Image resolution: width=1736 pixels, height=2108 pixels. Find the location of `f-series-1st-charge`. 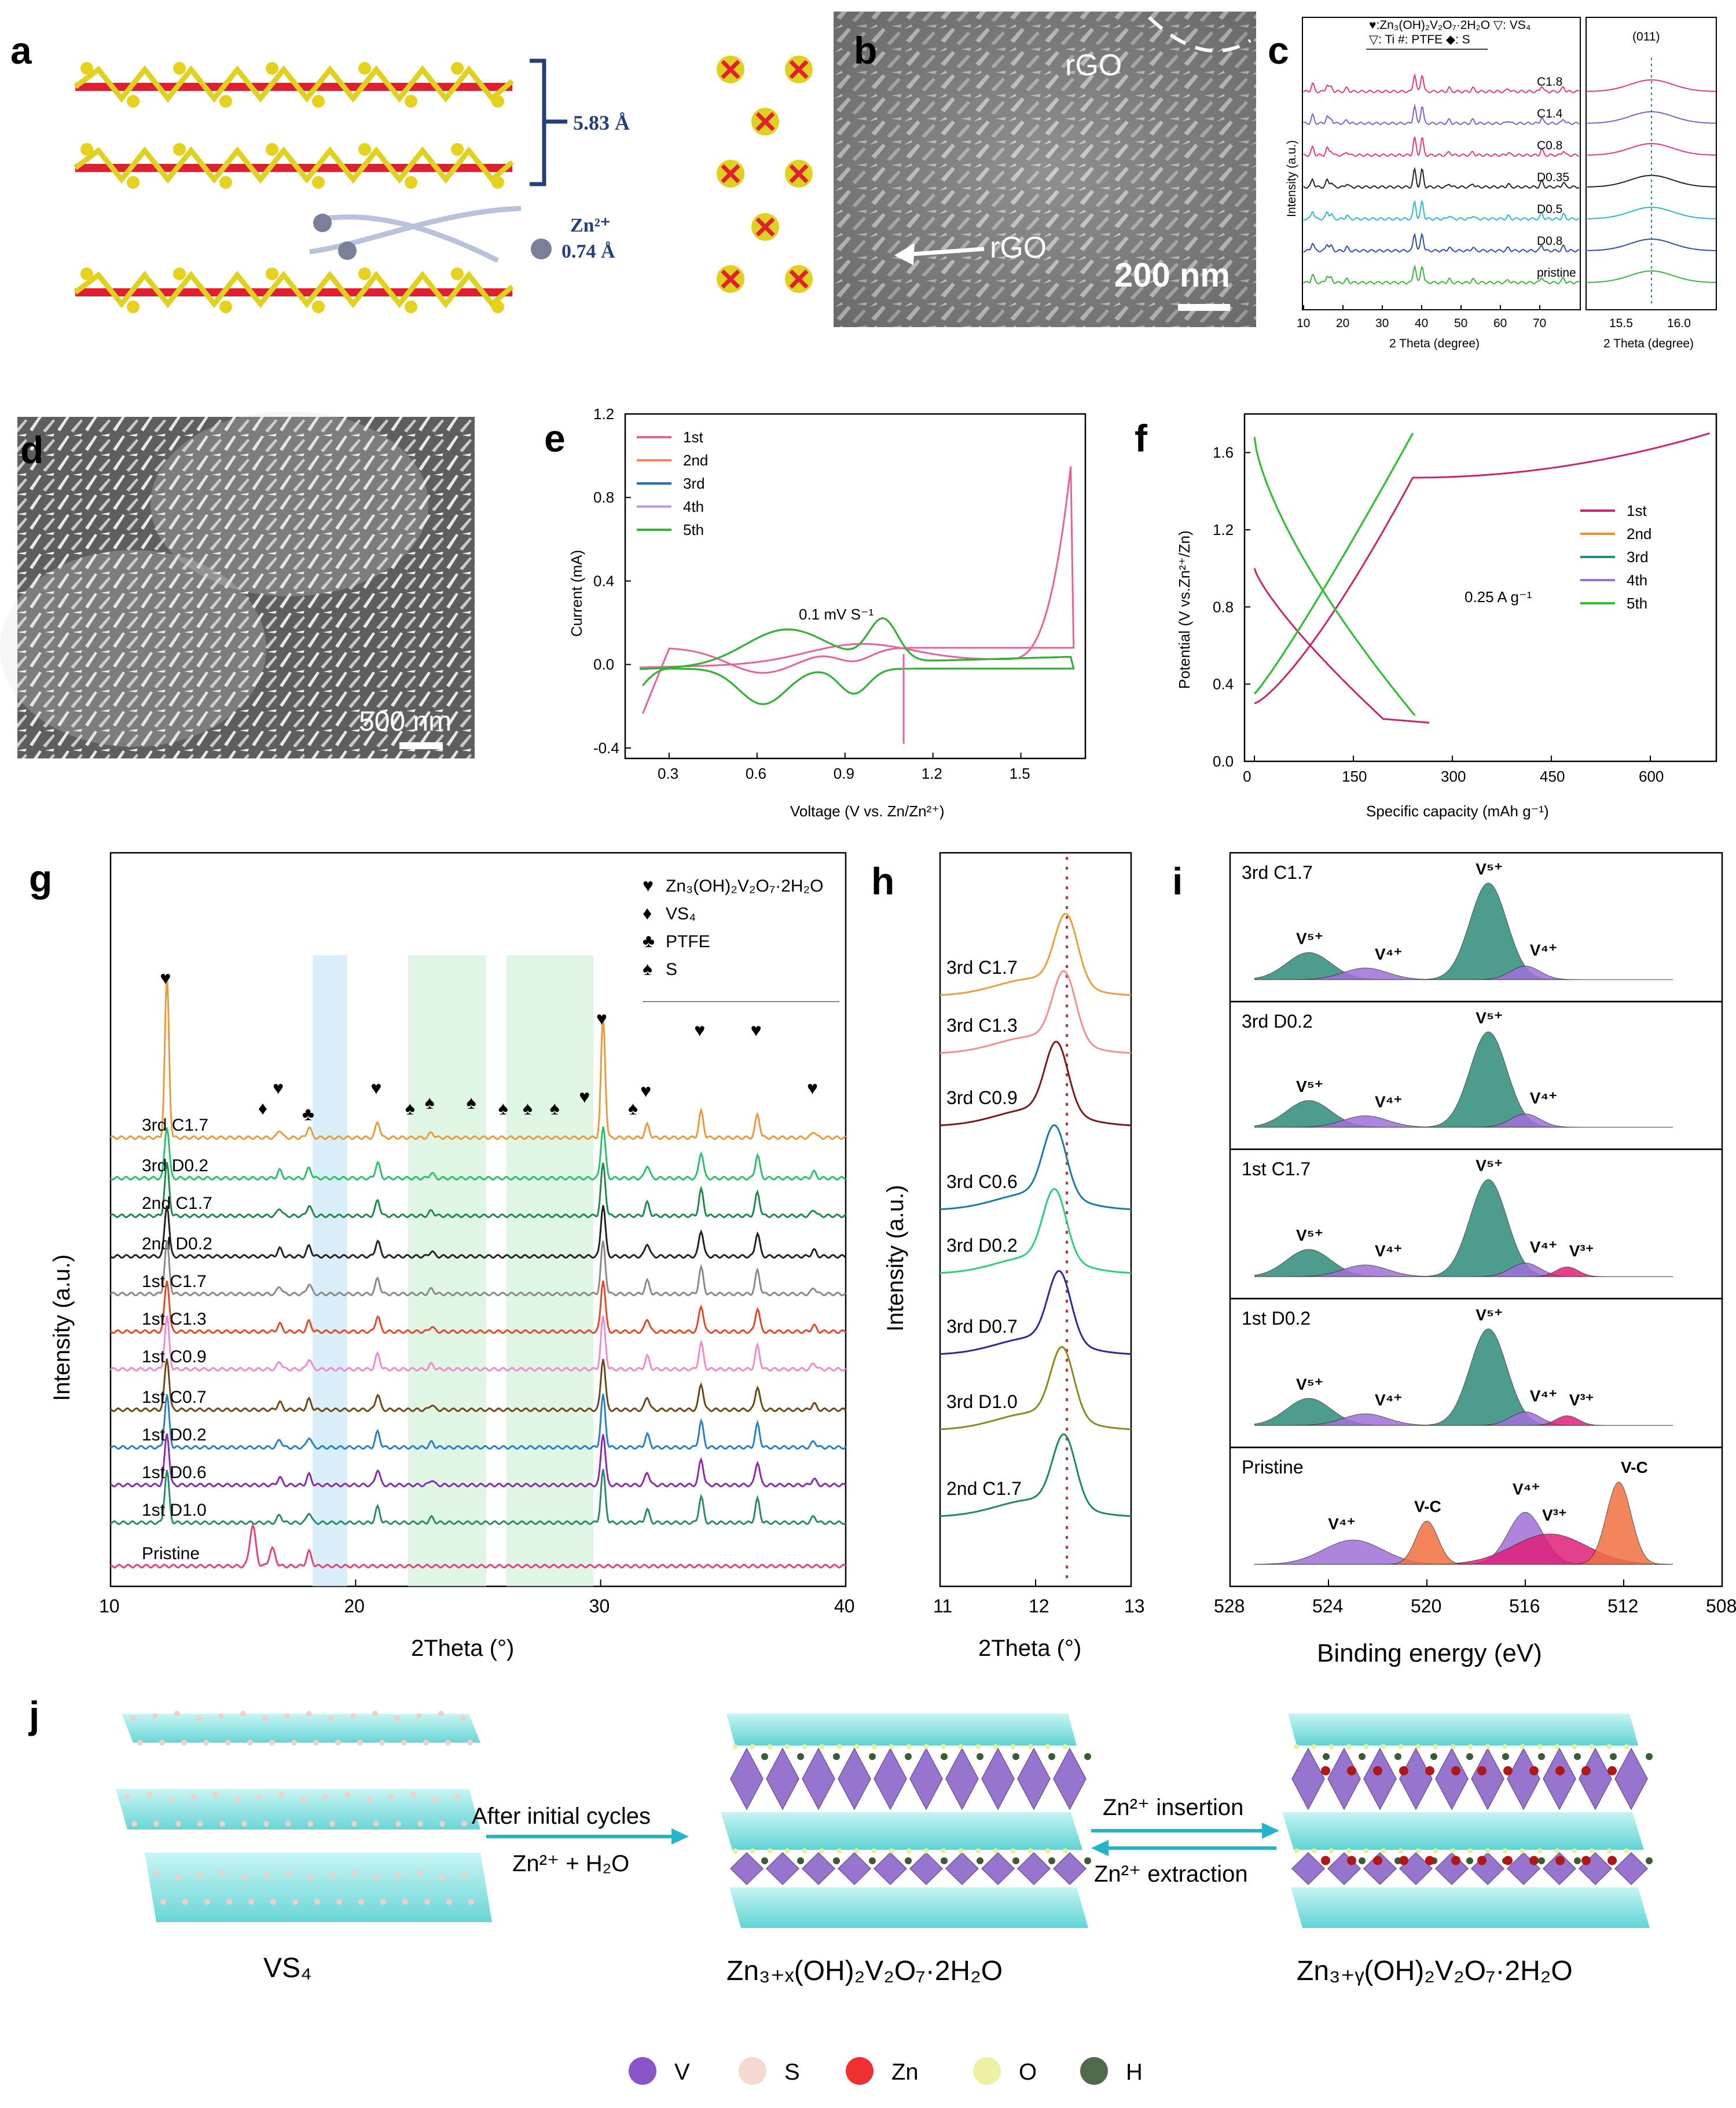

f-series-1st-charge is located at coordinates (1482, 569).